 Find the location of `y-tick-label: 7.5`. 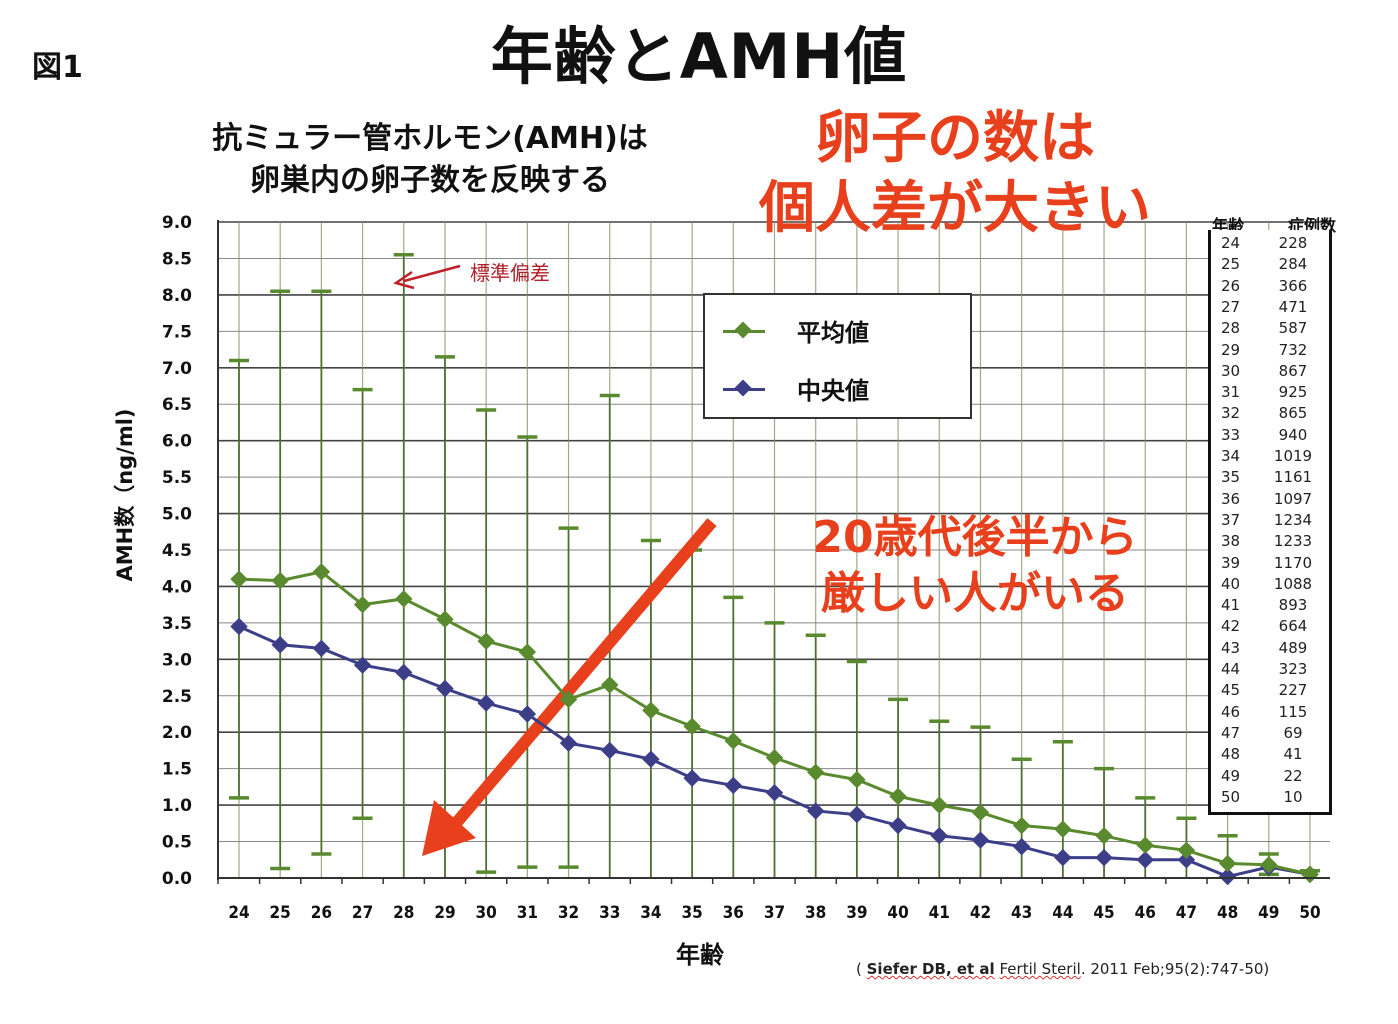

y-tick-label: 7.5 is located at coordinates (177, 332).